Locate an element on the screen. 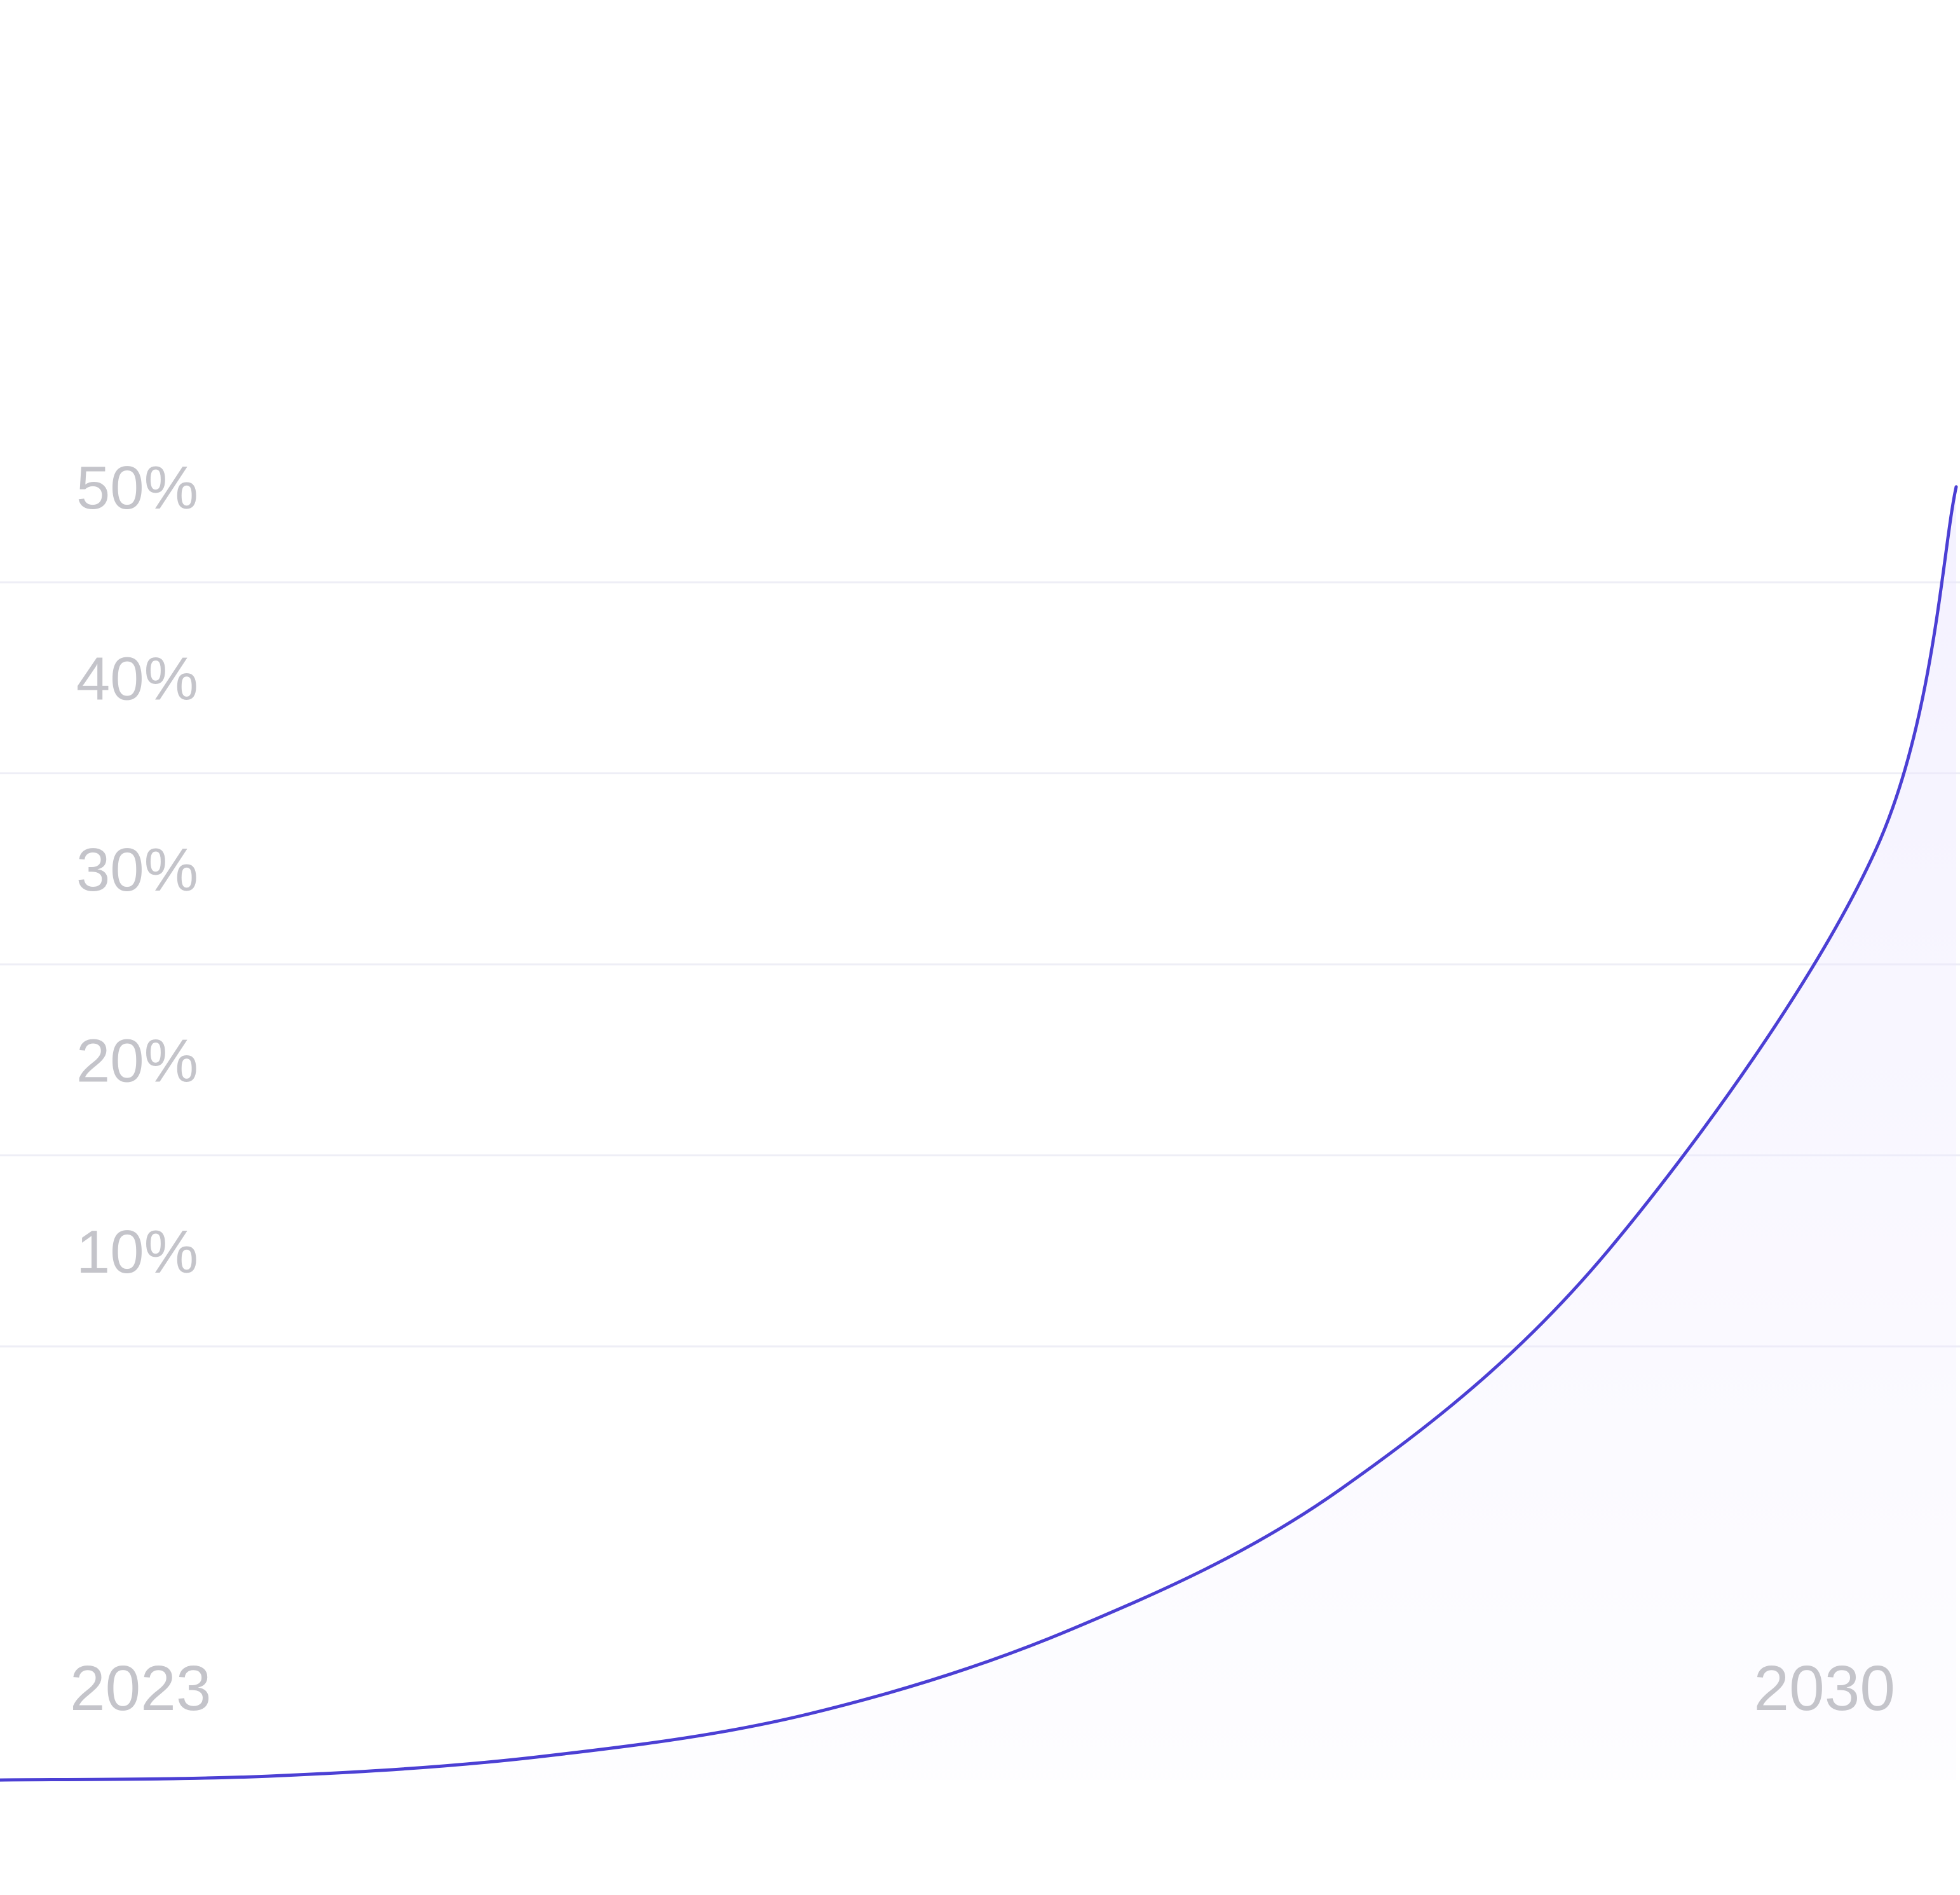 Image resolution: width=1960 pixels, height=1895 pixels. y-tick-label-1: 20% is located at coordinates (137, 1061).